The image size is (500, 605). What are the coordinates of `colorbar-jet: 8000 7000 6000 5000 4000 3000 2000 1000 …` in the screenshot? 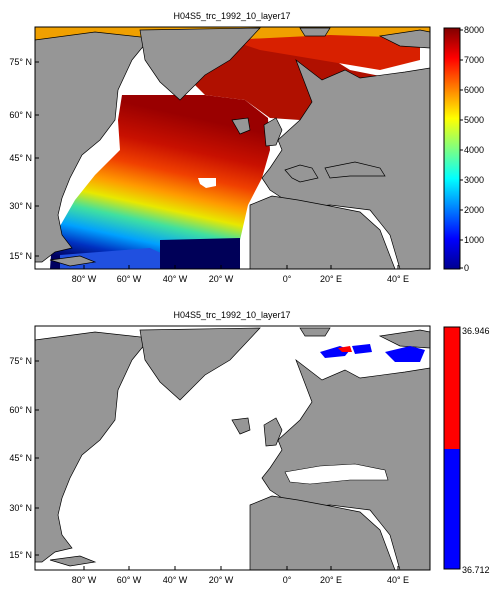 It's located at (463, 149).